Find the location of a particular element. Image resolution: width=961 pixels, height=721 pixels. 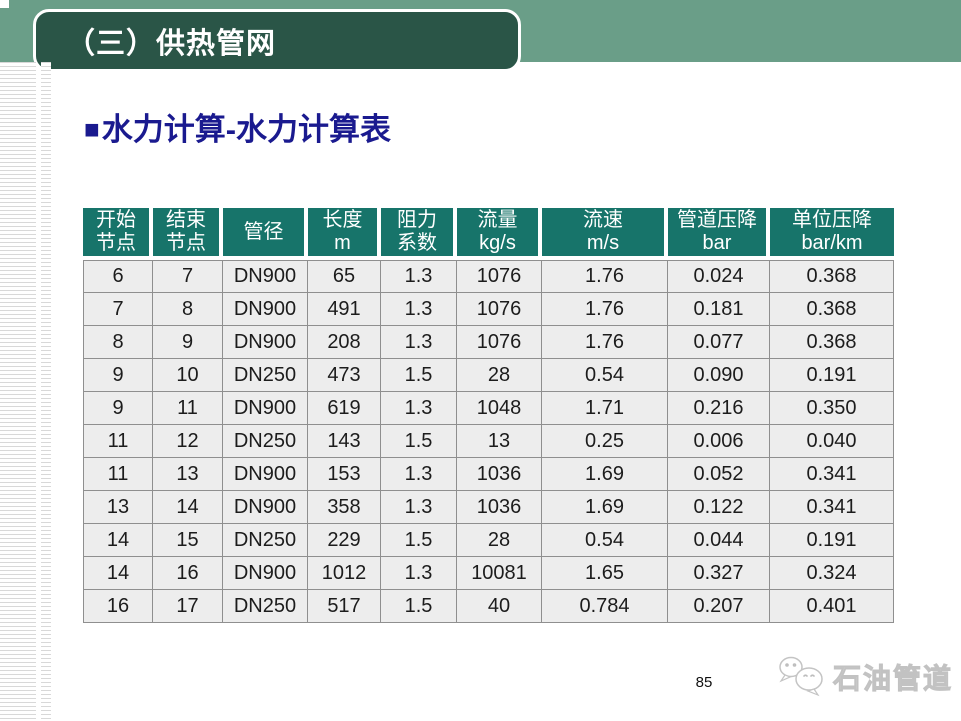

table-row: 9 11 DN900 619 1.3 1048 1.71 0.216 0.350 is located at coordinates (488, 408).